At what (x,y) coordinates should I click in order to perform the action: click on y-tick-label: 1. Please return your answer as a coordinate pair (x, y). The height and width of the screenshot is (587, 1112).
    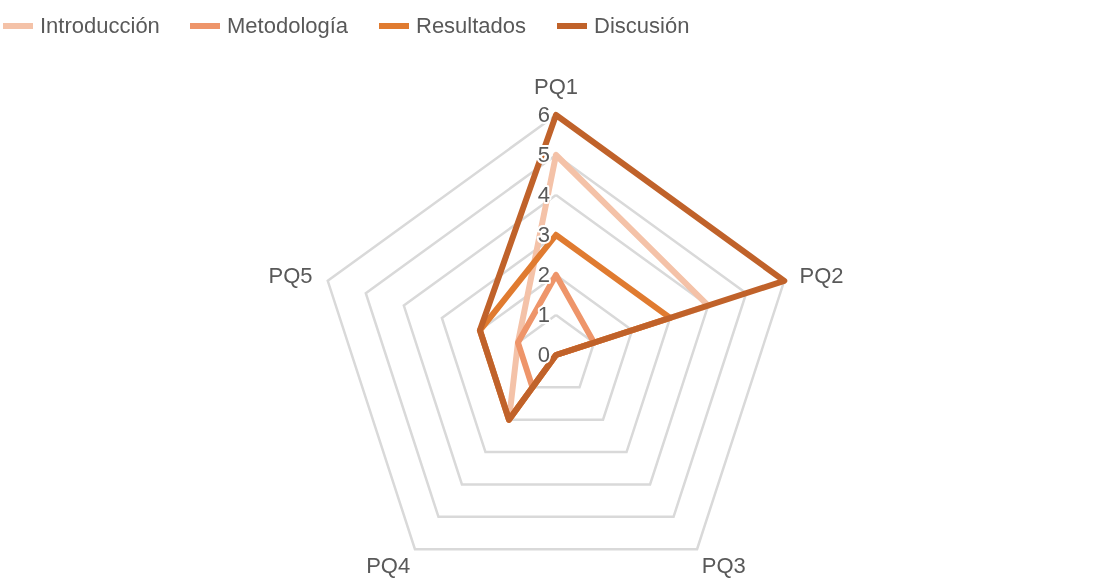
    Looking at the image, I should click on (543, 314).